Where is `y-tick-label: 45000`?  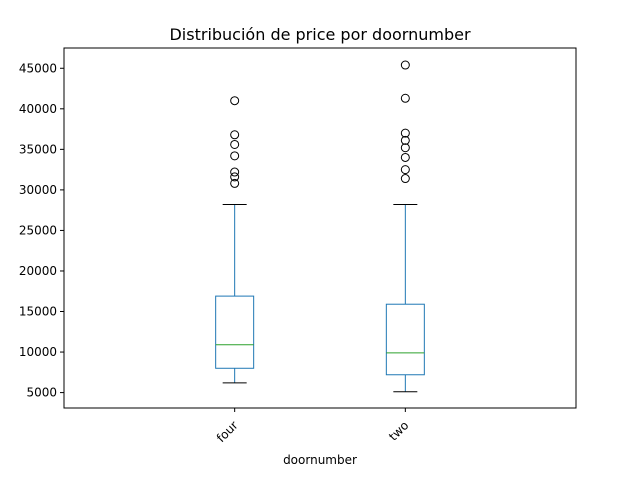
y-tick-label: 45000 is located at coordinates (38, 68).